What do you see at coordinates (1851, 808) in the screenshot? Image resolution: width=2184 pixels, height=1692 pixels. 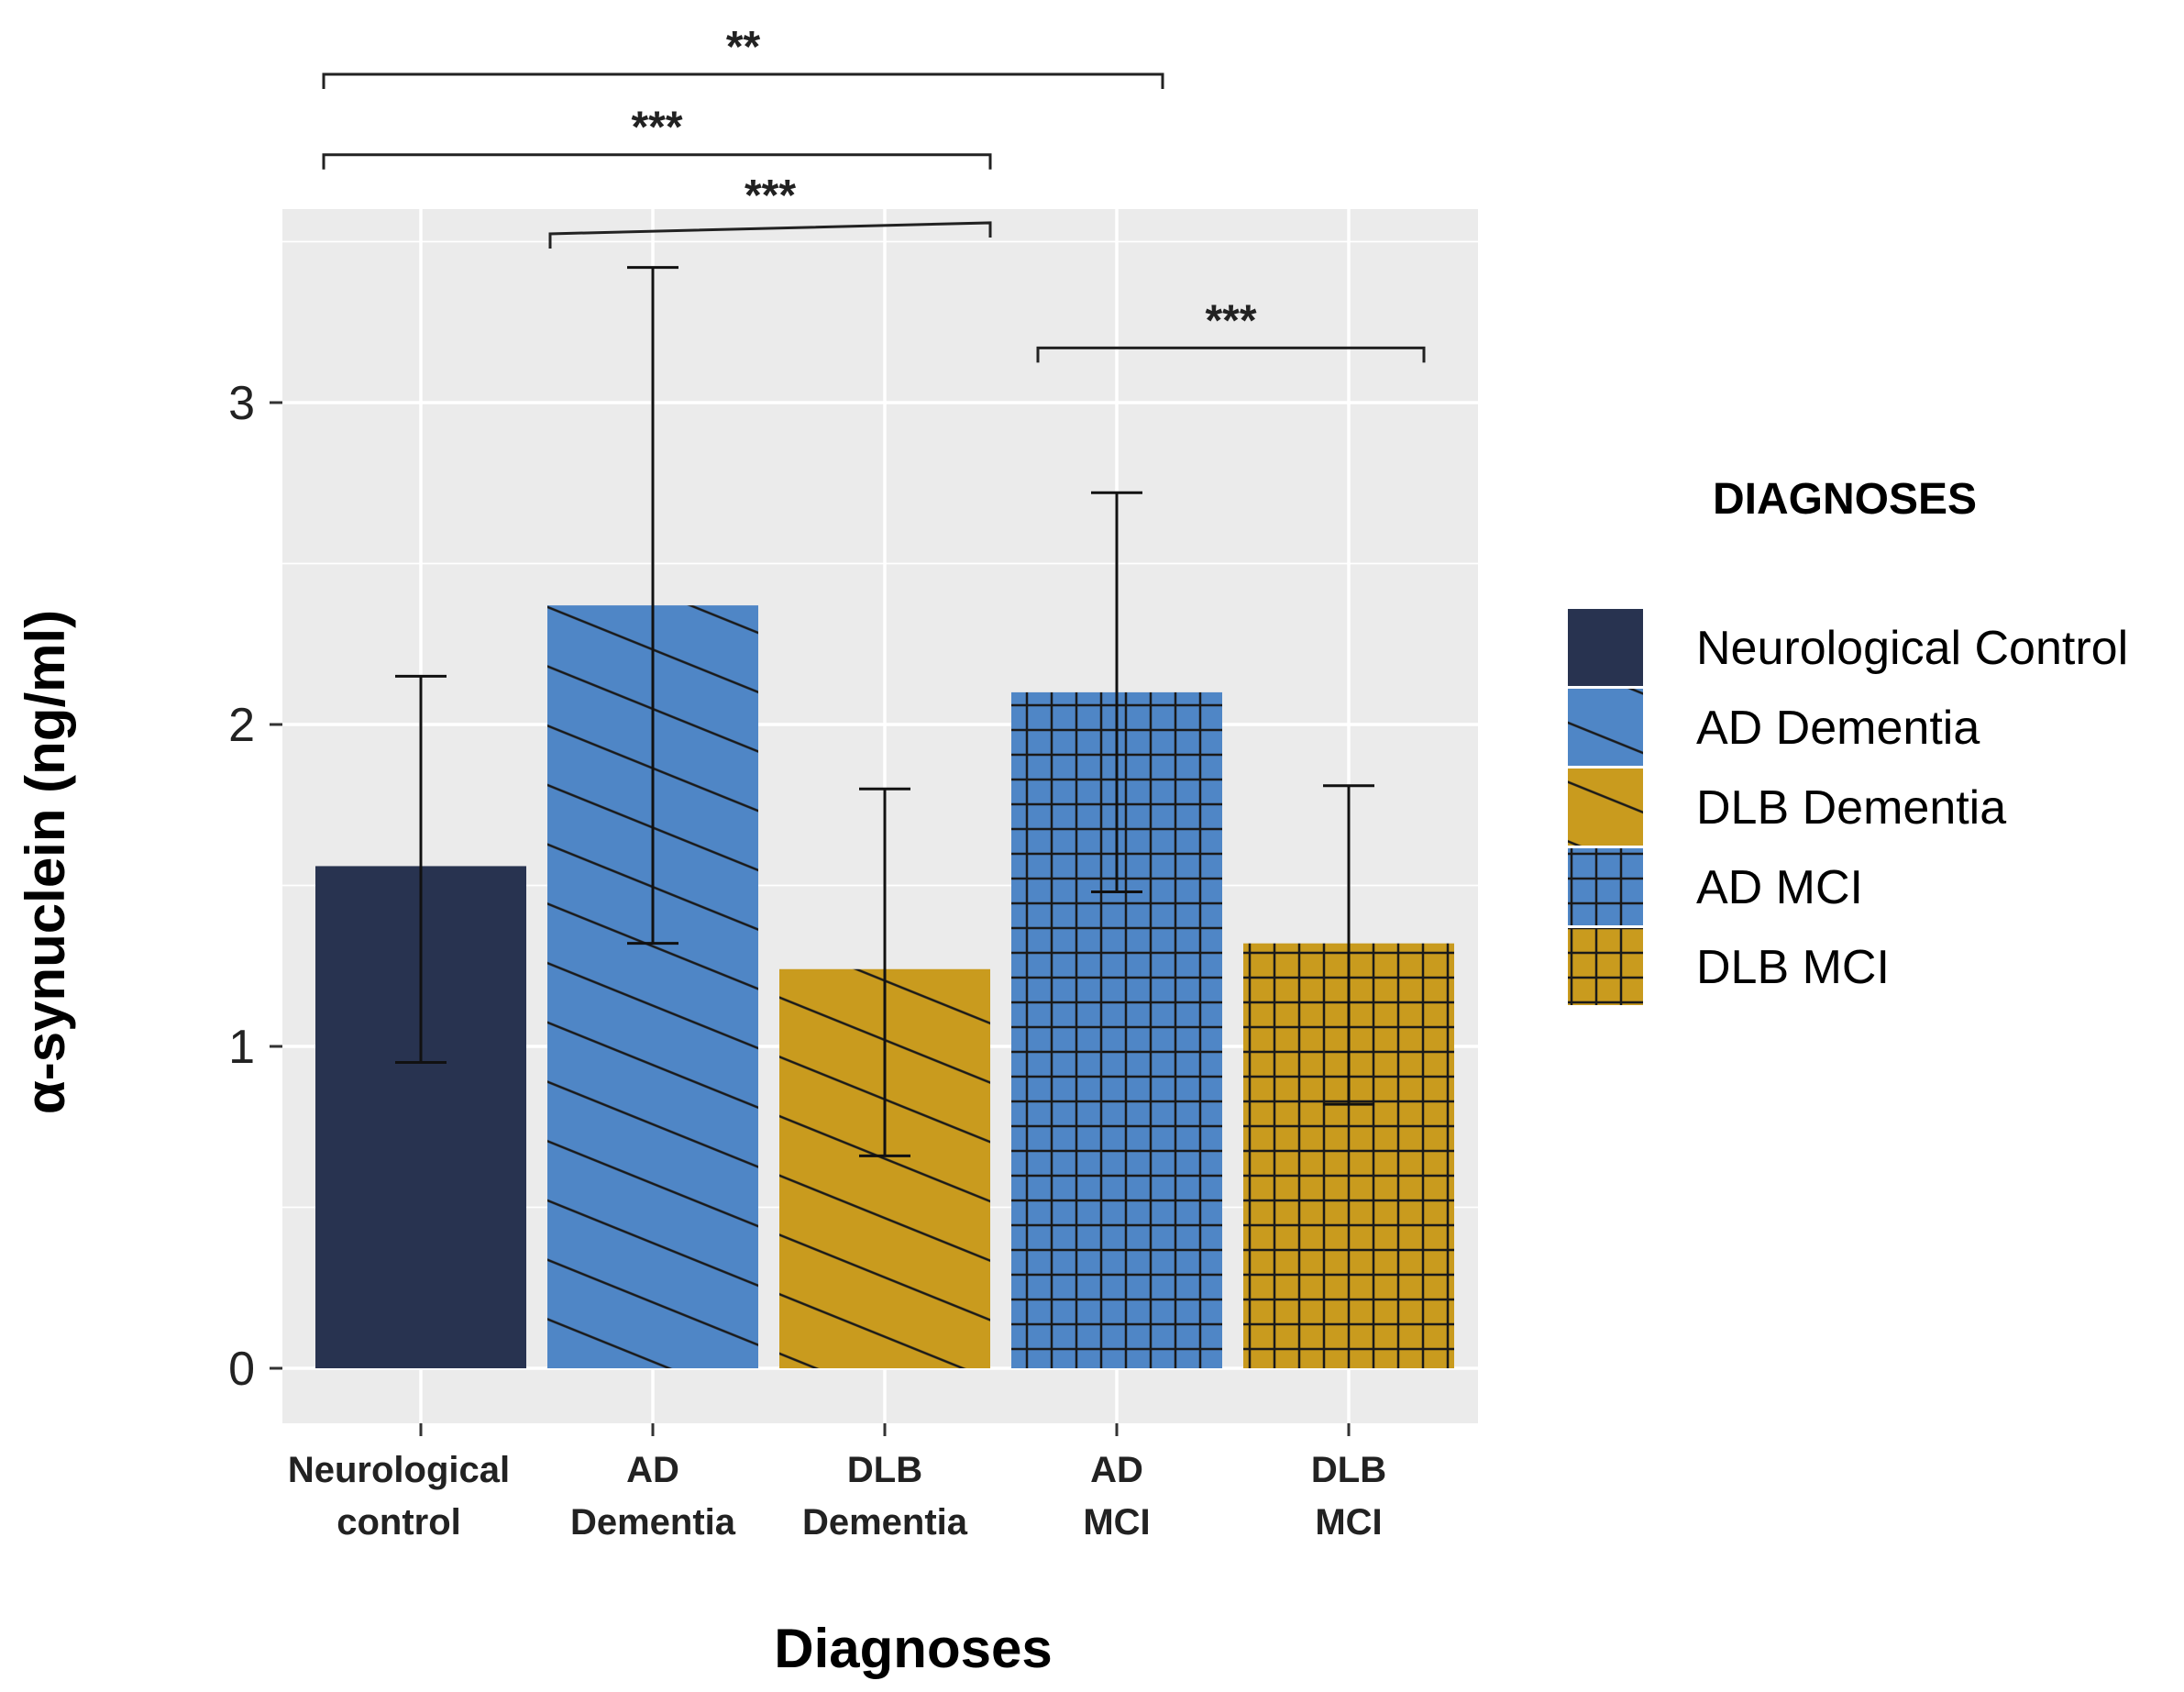 I see `legend-label: DLB Dementia` at bounding box center [1851, 808].